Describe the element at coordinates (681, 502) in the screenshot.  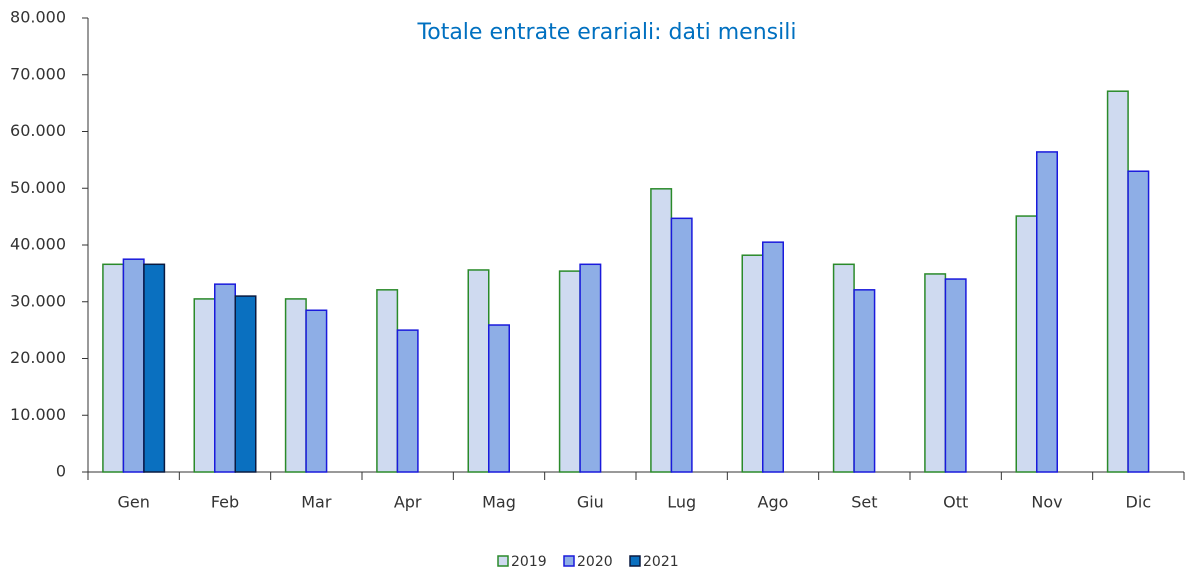
I see `x-tick-label: Lug` at that location.